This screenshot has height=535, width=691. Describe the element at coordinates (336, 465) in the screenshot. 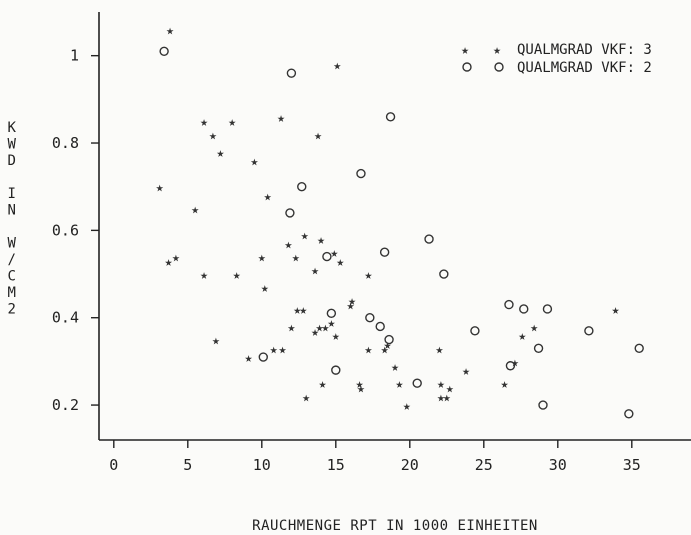

I see `x-tick-label: 15` at that location.